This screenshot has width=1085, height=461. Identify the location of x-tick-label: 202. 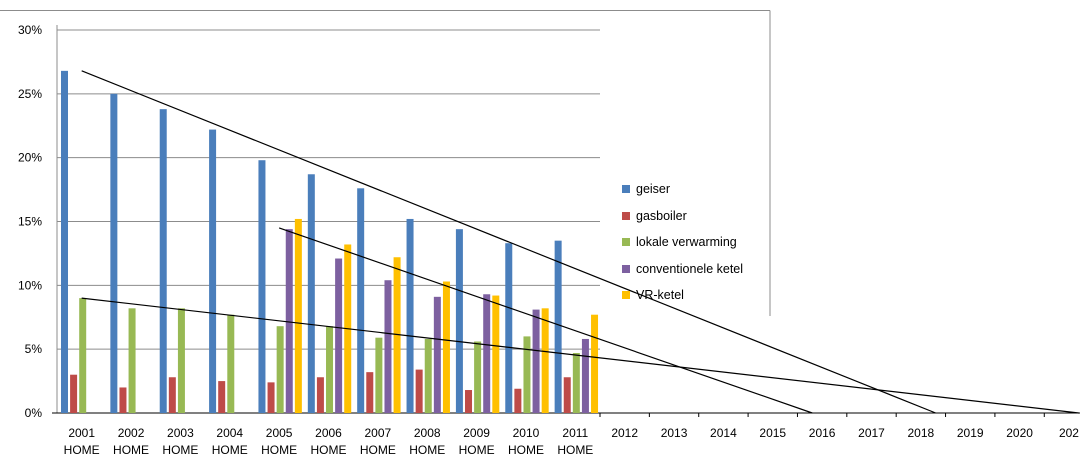
(1069, 433).